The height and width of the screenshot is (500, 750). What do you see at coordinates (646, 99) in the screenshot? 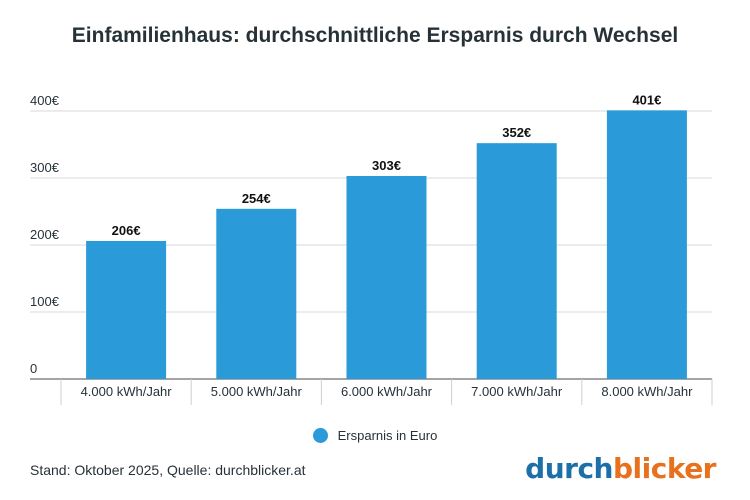
I see `bar-data-label: 401€` at bounding box center [646, 99].